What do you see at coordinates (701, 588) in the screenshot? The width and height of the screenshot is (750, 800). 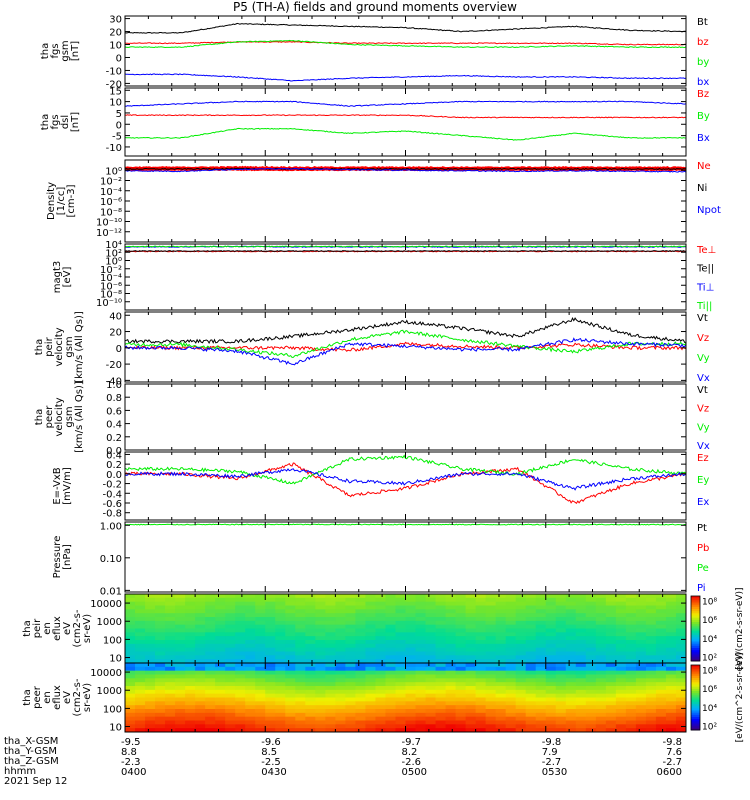 I see `legend-pi: Pi` at bounding box center [701, 588].